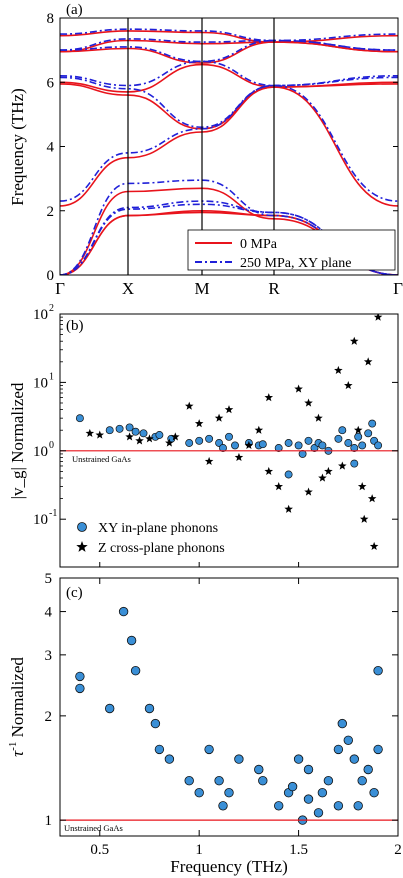  Describe the element at coordinates (51, 445) in the screenshot. I see `y-tick-exponent-b: 0` at that location.